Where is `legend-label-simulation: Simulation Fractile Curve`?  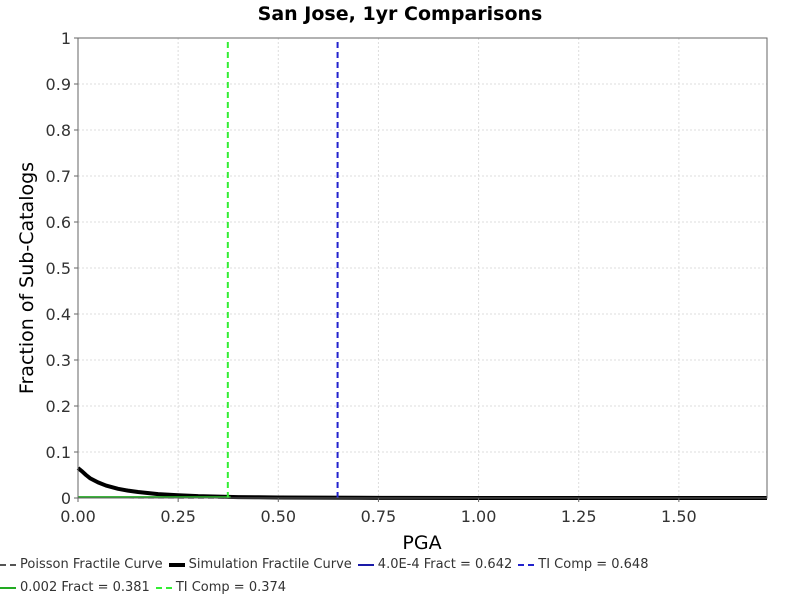 legend-label-simulation: Simulation Fractile Curve is located at coordinates (270, 564).